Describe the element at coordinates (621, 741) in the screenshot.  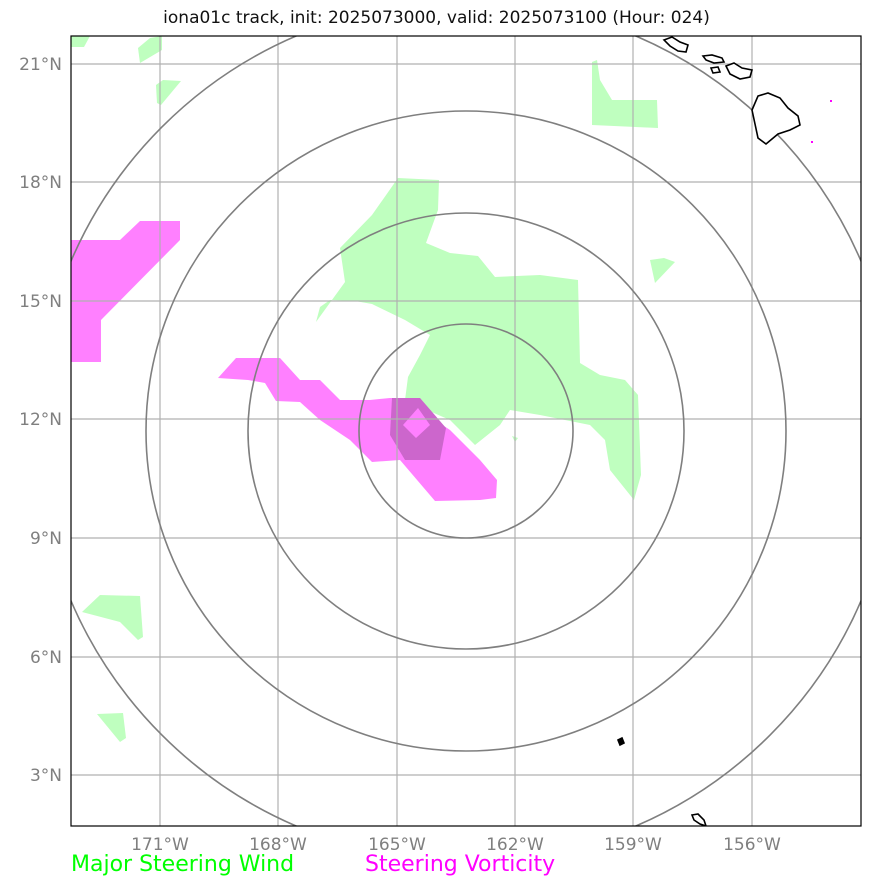
I see `island-johnston` at that location.